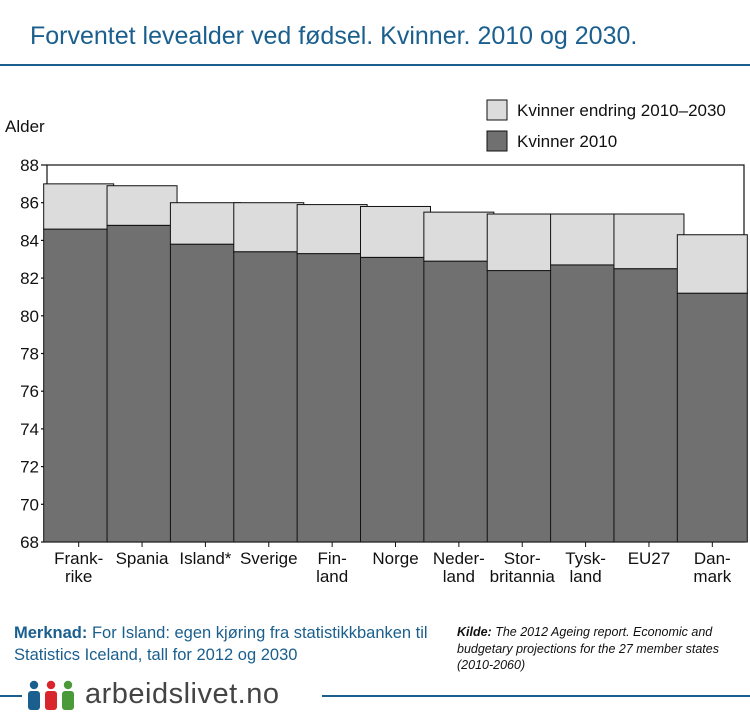  What do you see at coordinates (11, 696) in the screenshot?
I see `footer-rule-left` at bounding box center [11, 696].